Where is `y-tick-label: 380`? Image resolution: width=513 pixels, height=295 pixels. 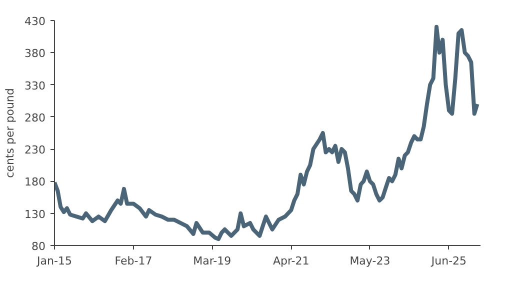 y-tick-label: 380 is located at coordinates (35, 53).